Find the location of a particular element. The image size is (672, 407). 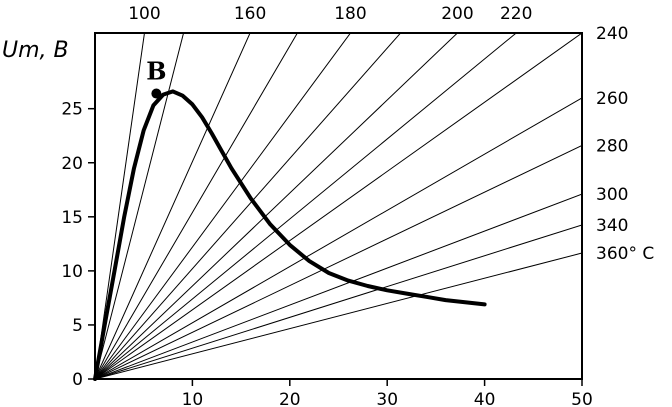

y-axis-label: Um, B is located at coordinates (35, 50).